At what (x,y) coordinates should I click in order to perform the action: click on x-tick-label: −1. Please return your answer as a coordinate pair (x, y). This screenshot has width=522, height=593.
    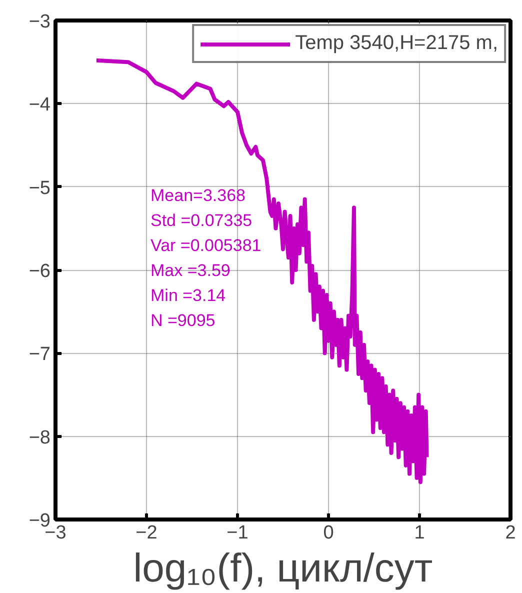
    Looking at the image, I should click on (237, 533).